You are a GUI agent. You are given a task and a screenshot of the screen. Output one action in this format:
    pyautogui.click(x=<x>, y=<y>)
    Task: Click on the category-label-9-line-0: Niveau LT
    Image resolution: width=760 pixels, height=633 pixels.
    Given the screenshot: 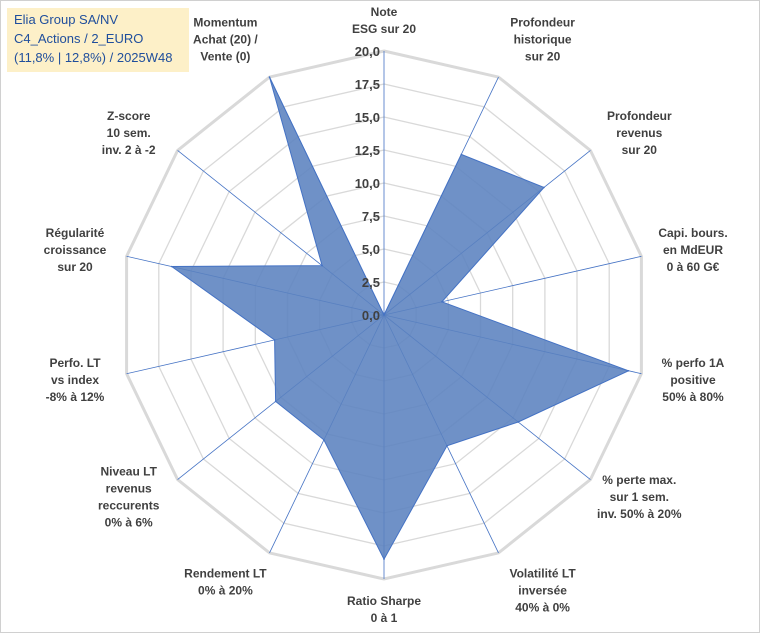 What is the action you would take?
    pyautogui.click(x=128, y=472)
    